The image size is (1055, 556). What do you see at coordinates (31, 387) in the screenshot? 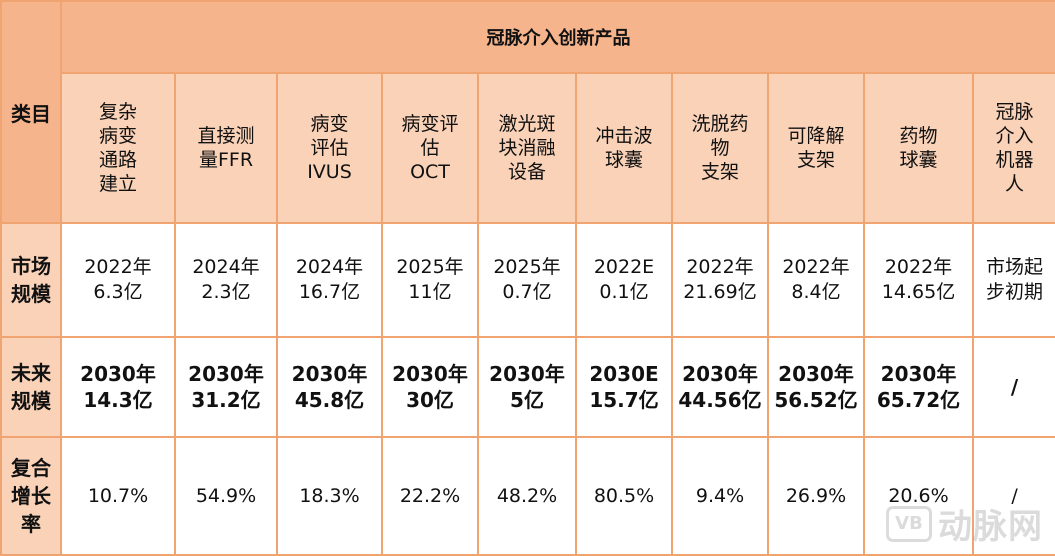
I see `row-label: 未来 规模` at bounding box center [31, 387].